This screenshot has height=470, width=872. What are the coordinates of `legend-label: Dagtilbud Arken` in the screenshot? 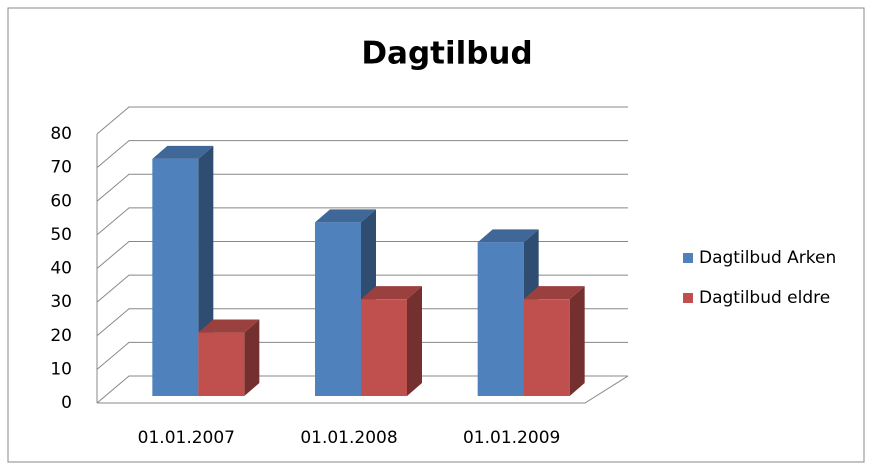 It's located at (767, 258).